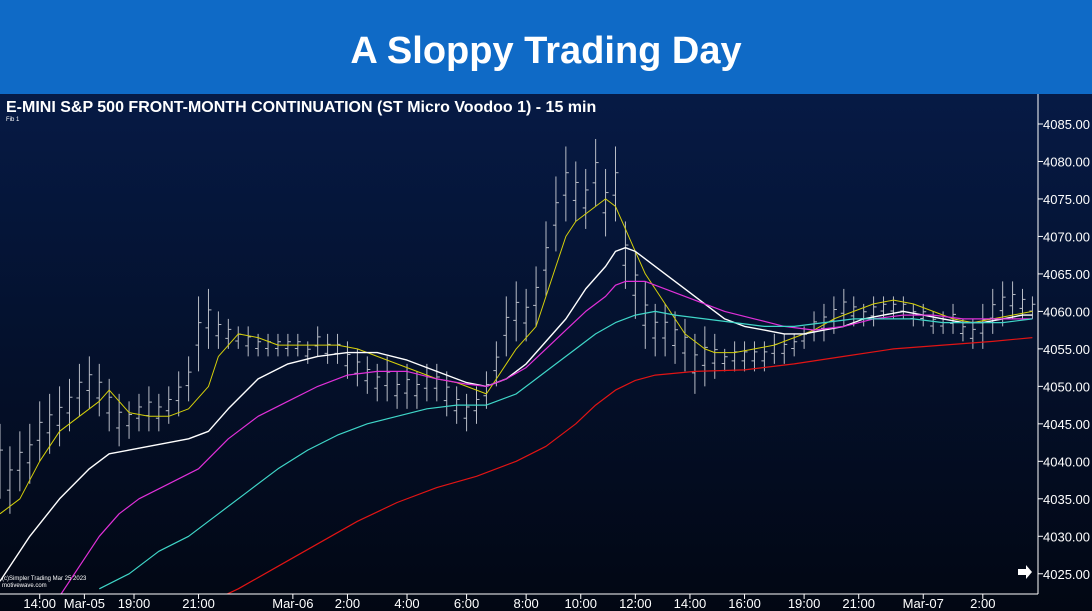 Image resolution: width=1092 pixels, height=611 pixels. What do you see at coordinates (1066, 461) in the screenshot?
I see `y-tick-label: 4040.00` at bounding box center [1066, 461].